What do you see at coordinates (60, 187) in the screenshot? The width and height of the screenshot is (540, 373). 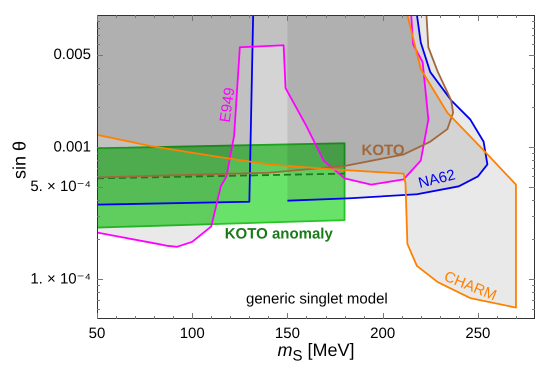 I see `y-tick-label: 5. × 10⁻⁴` at bounding box center [60, 187].